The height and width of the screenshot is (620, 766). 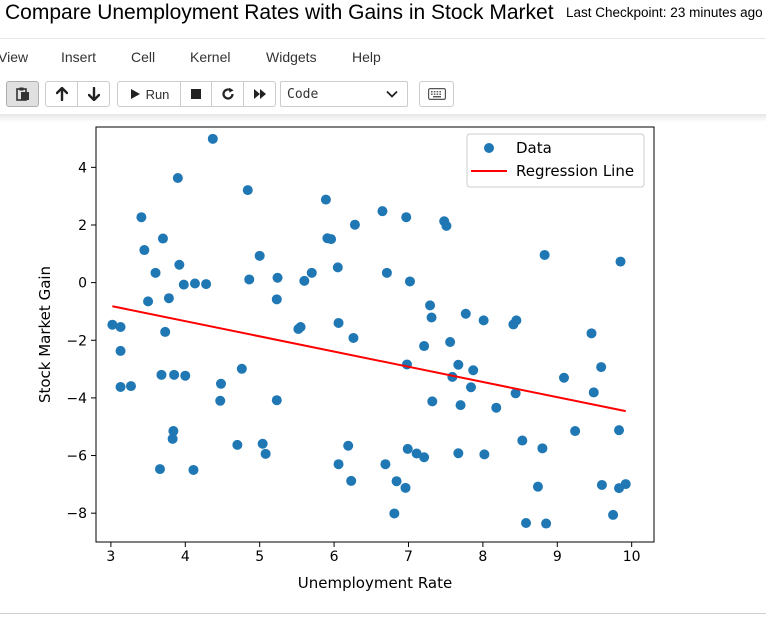 I want to click on cell-divider, so click(x=383, y=613).